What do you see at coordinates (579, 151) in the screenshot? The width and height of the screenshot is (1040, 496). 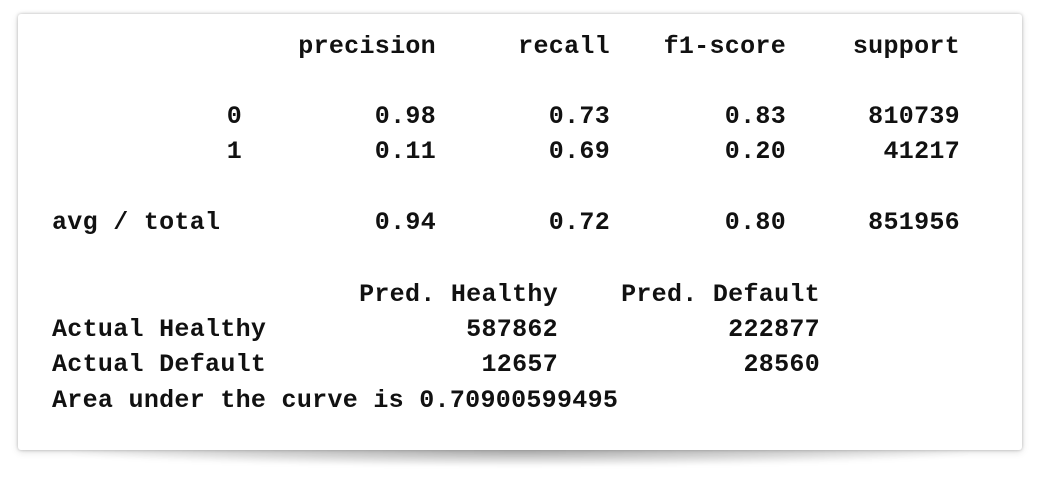 I see `row-1-recall: 0.69` at bounding box center [579, 151].